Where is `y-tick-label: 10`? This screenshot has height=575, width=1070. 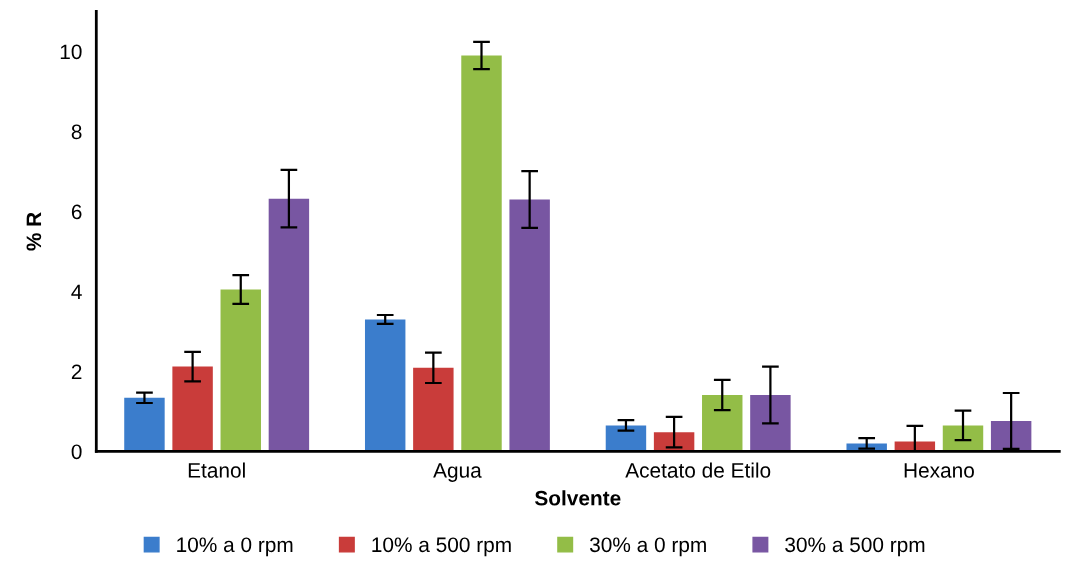 y-tick-label: 10 is located at coordinates (71, 52).